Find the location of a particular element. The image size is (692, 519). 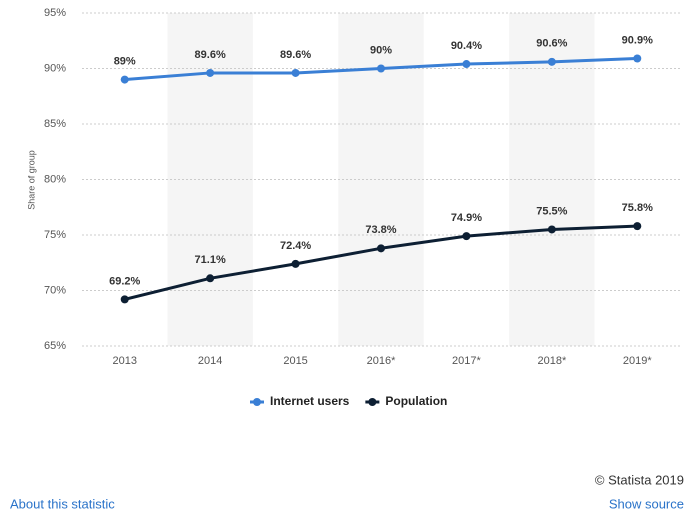

x-tick-label: 2016* is located at coordinates (381, 361).